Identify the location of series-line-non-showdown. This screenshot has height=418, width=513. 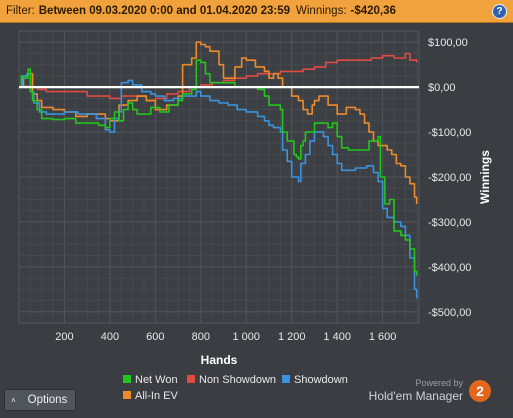
(218, 77).